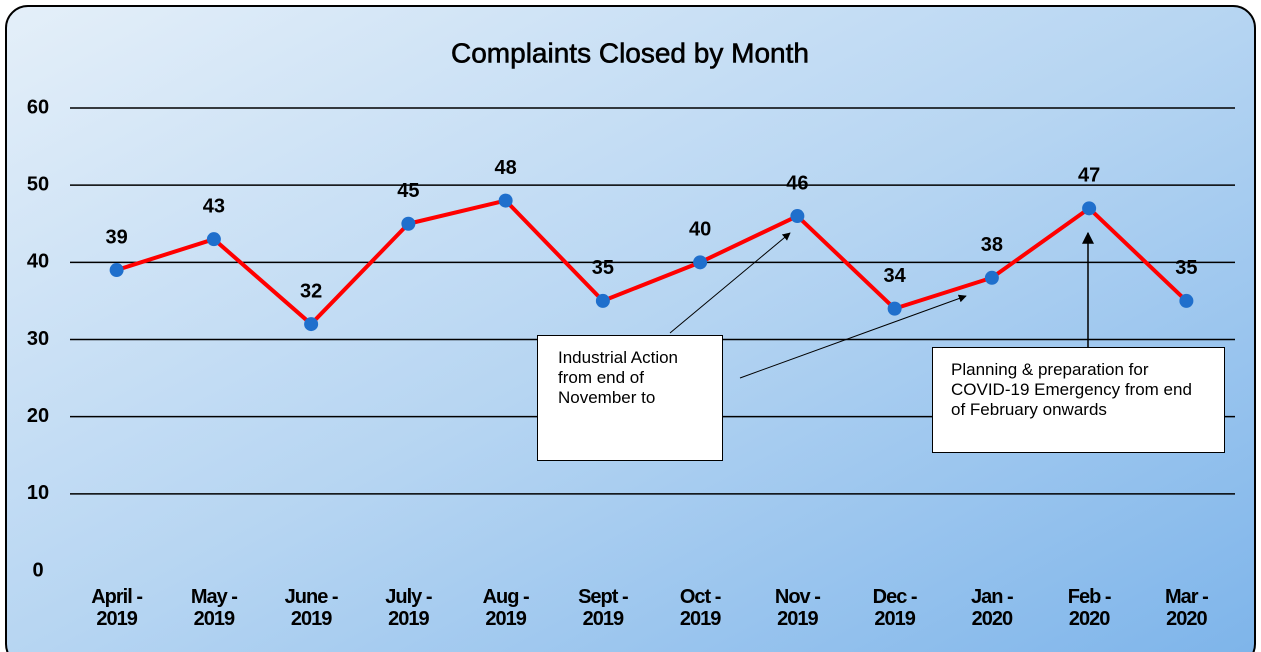  What do you see at coordinates (895, 608) in the screenshot?
I see `x-tick-label: Dec - 2019` at bounding box center [895, 608].